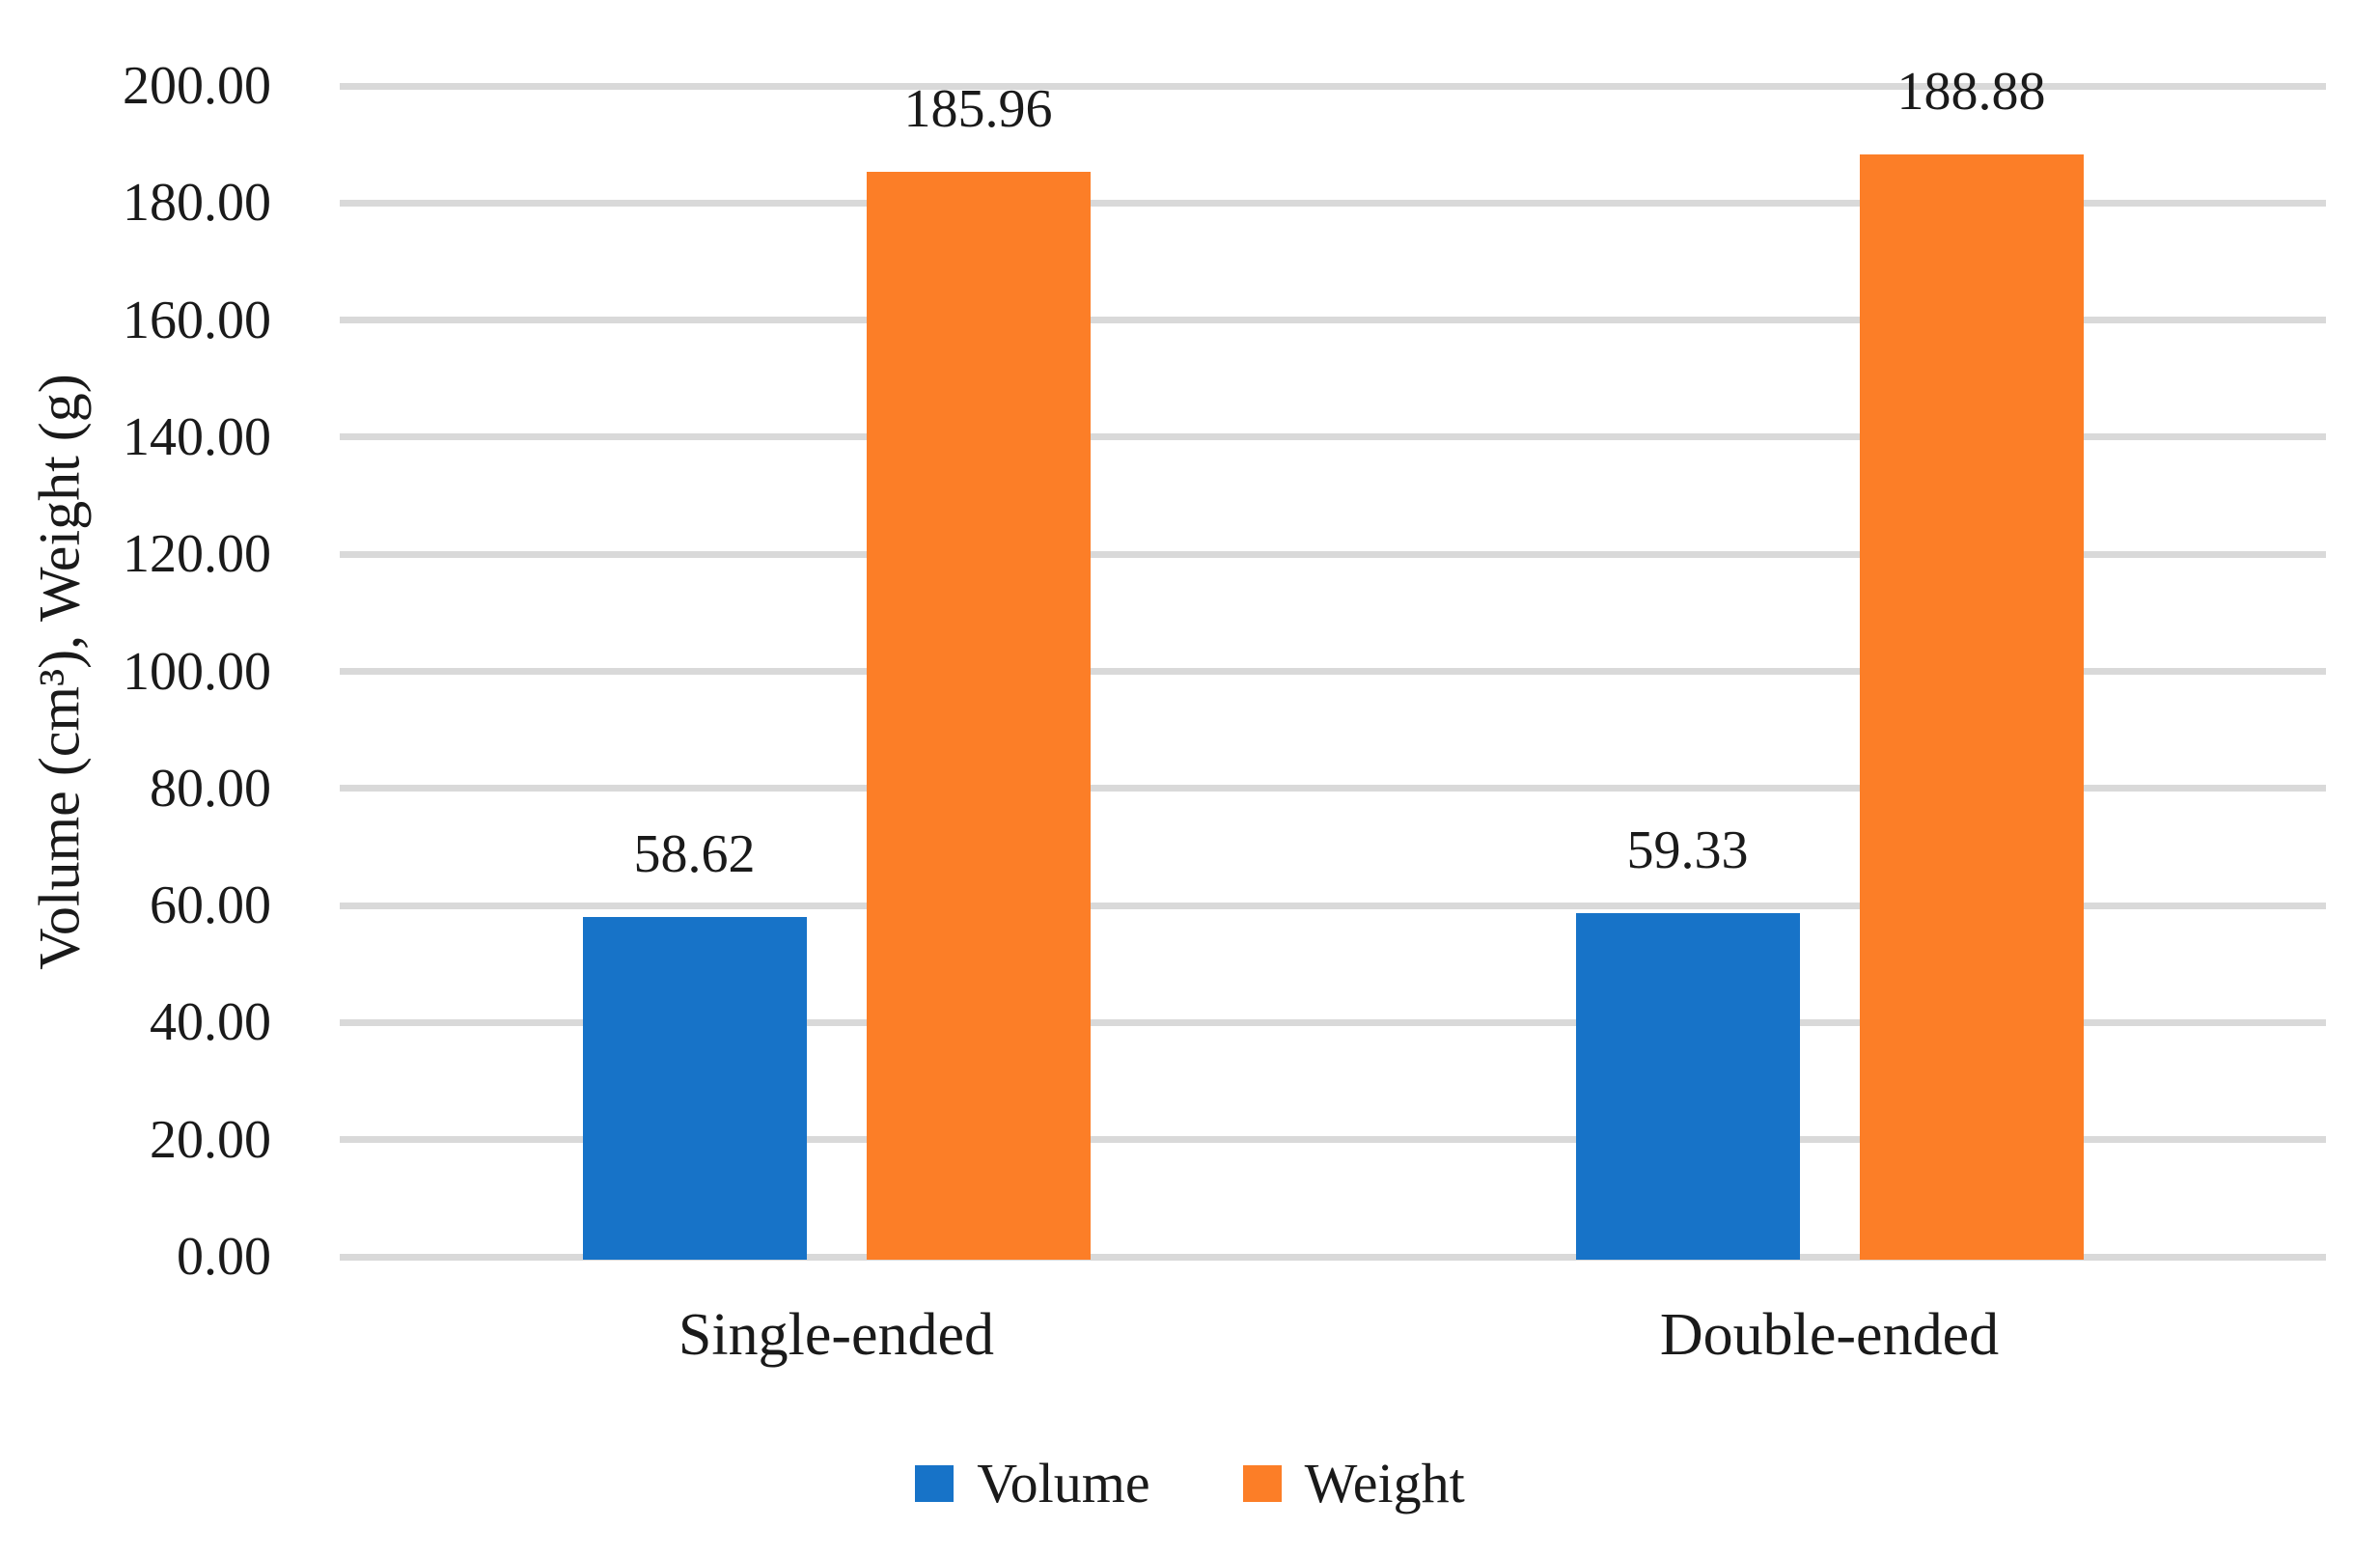 The width and height of the screenshot is (2380, 1556). What do you see at coordinates (197, 320) in the screenshot?
I see `y-axis-tick-label: 160.00` at bounding box center [197, 320].